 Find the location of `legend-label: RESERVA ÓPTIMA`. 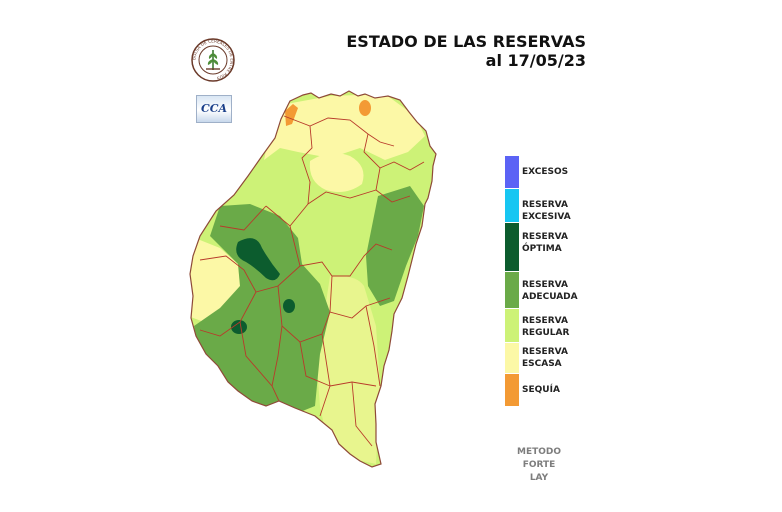

legend-label: RESERVA ÓPTIMA is located at coordinates (545, 243).